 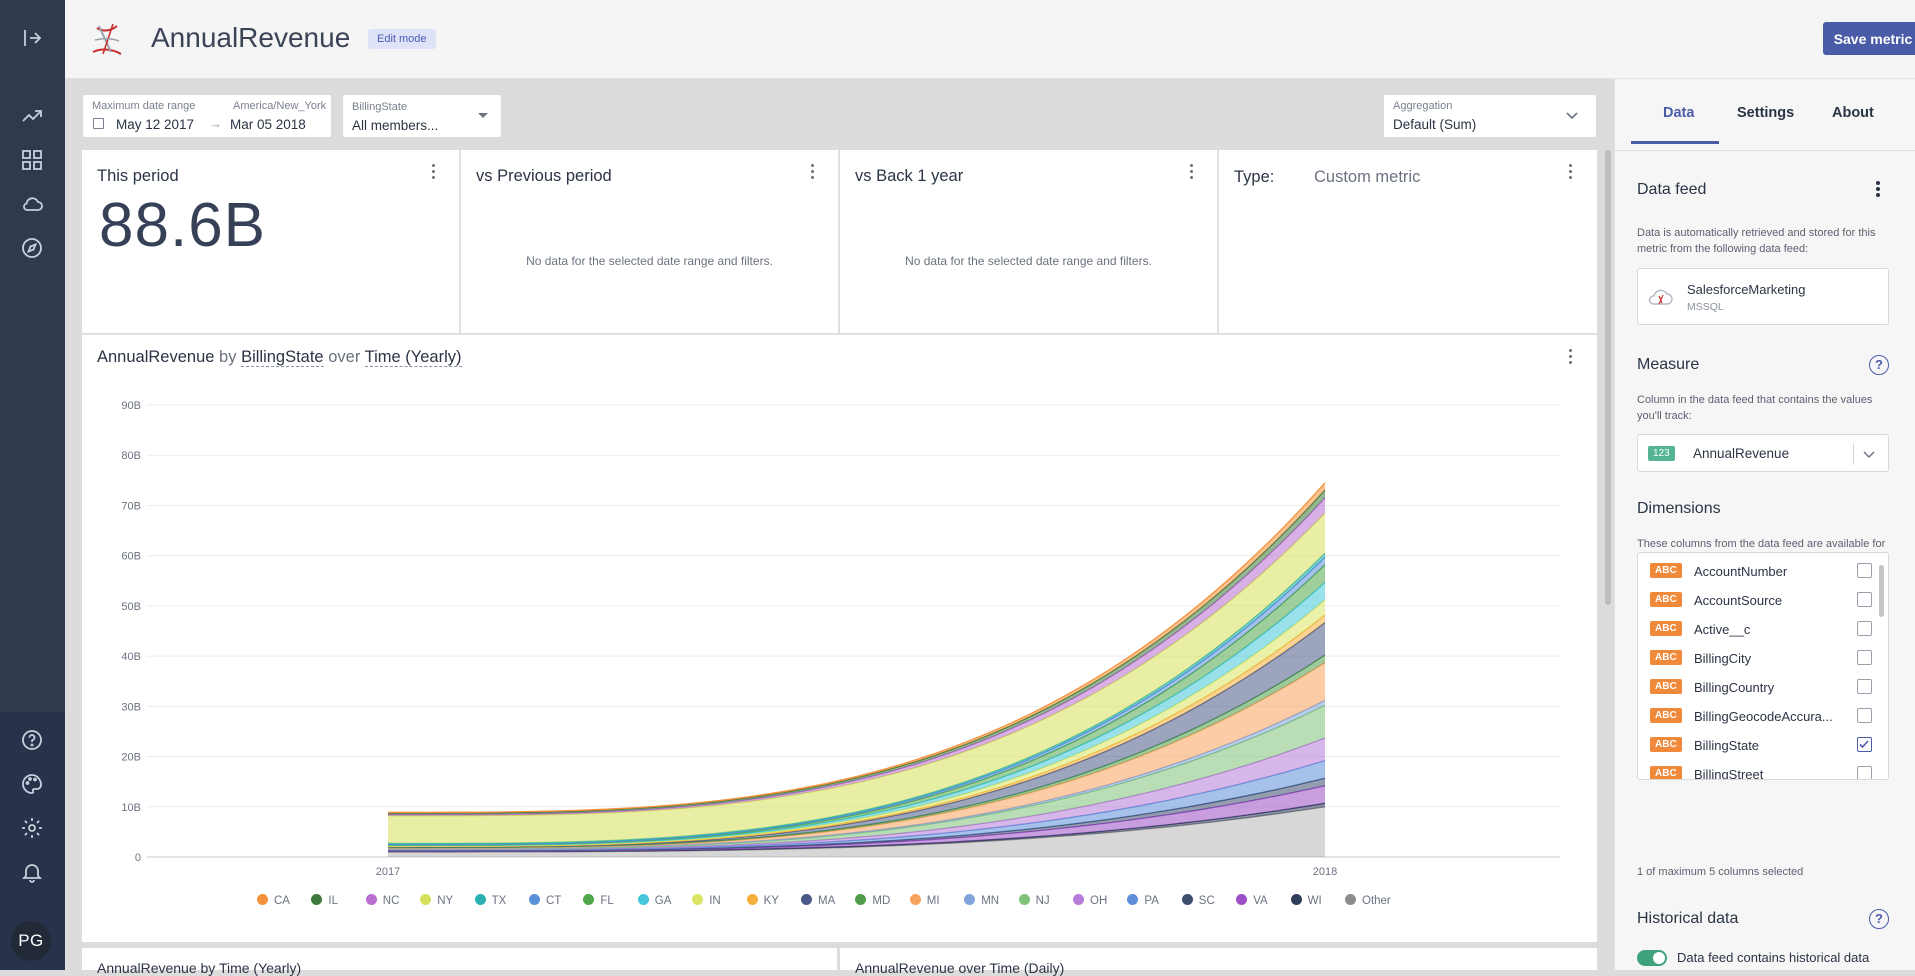 What do you see at coordinates (445, 901) in the screenshot?
I see `legend-label: NY` at bounding box center [445, 901].